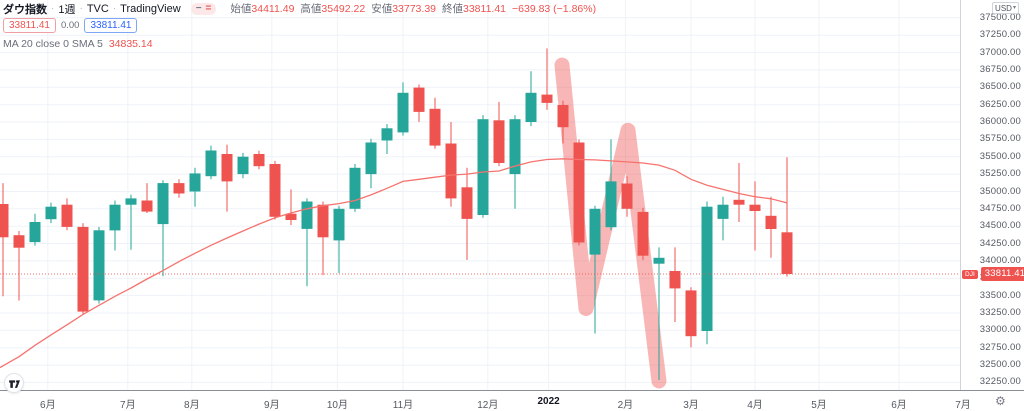 Image resolution: width=1024 pixels, height=411 pixels. What do you see at coordinates (29, 25) in the screenshot?
I see `bid-chip: 33811.41` at bounding box center [29, 25].